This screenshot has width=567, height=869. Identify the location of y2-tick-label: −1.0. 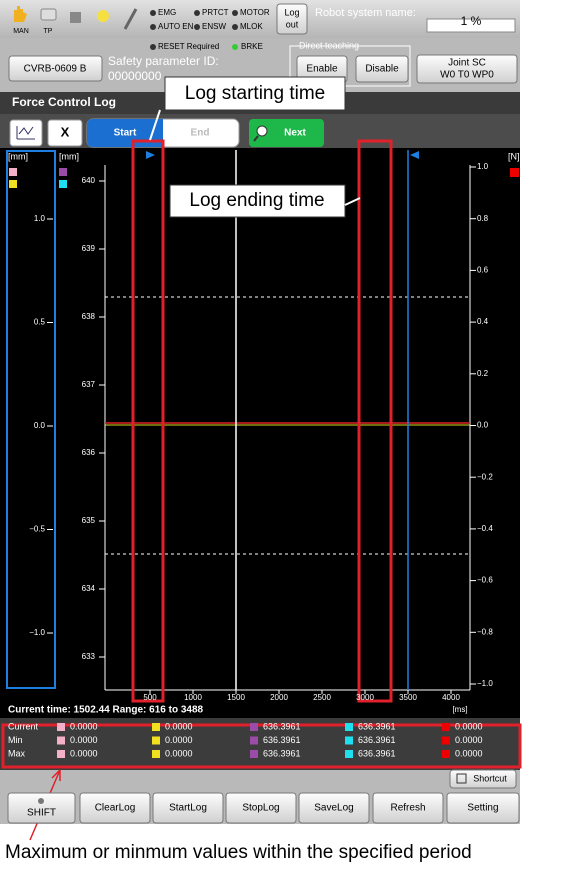
(485, 683).